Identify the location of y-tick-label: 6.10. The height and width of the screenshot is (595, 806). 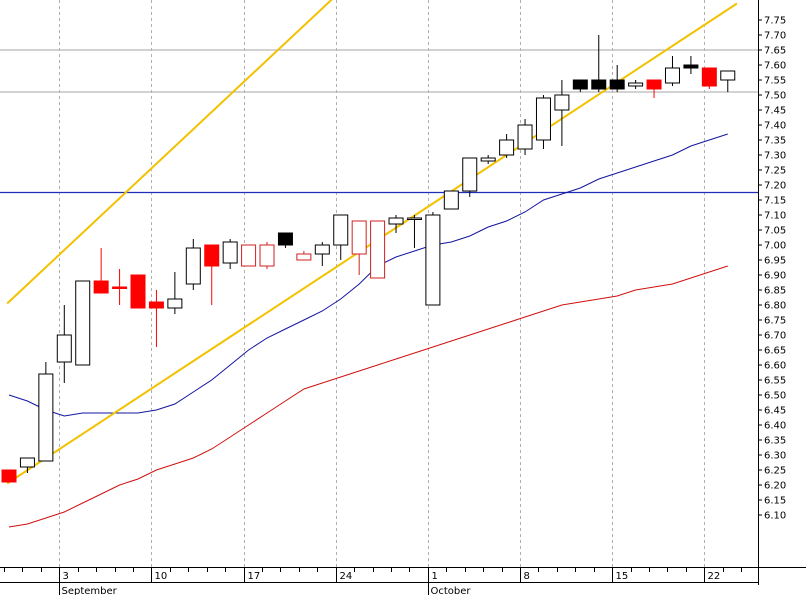
(775, 516).